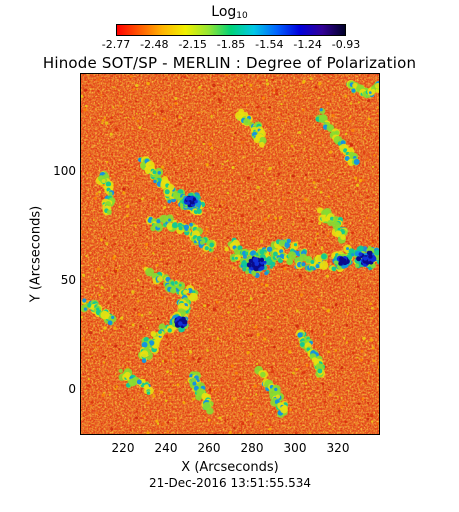 Image resolution: width=459 pixels, height=512 pixels. Describe the element at coordinates (269, 44) in the screenshot. I see `colorbar-tick: -1.54` at that location.